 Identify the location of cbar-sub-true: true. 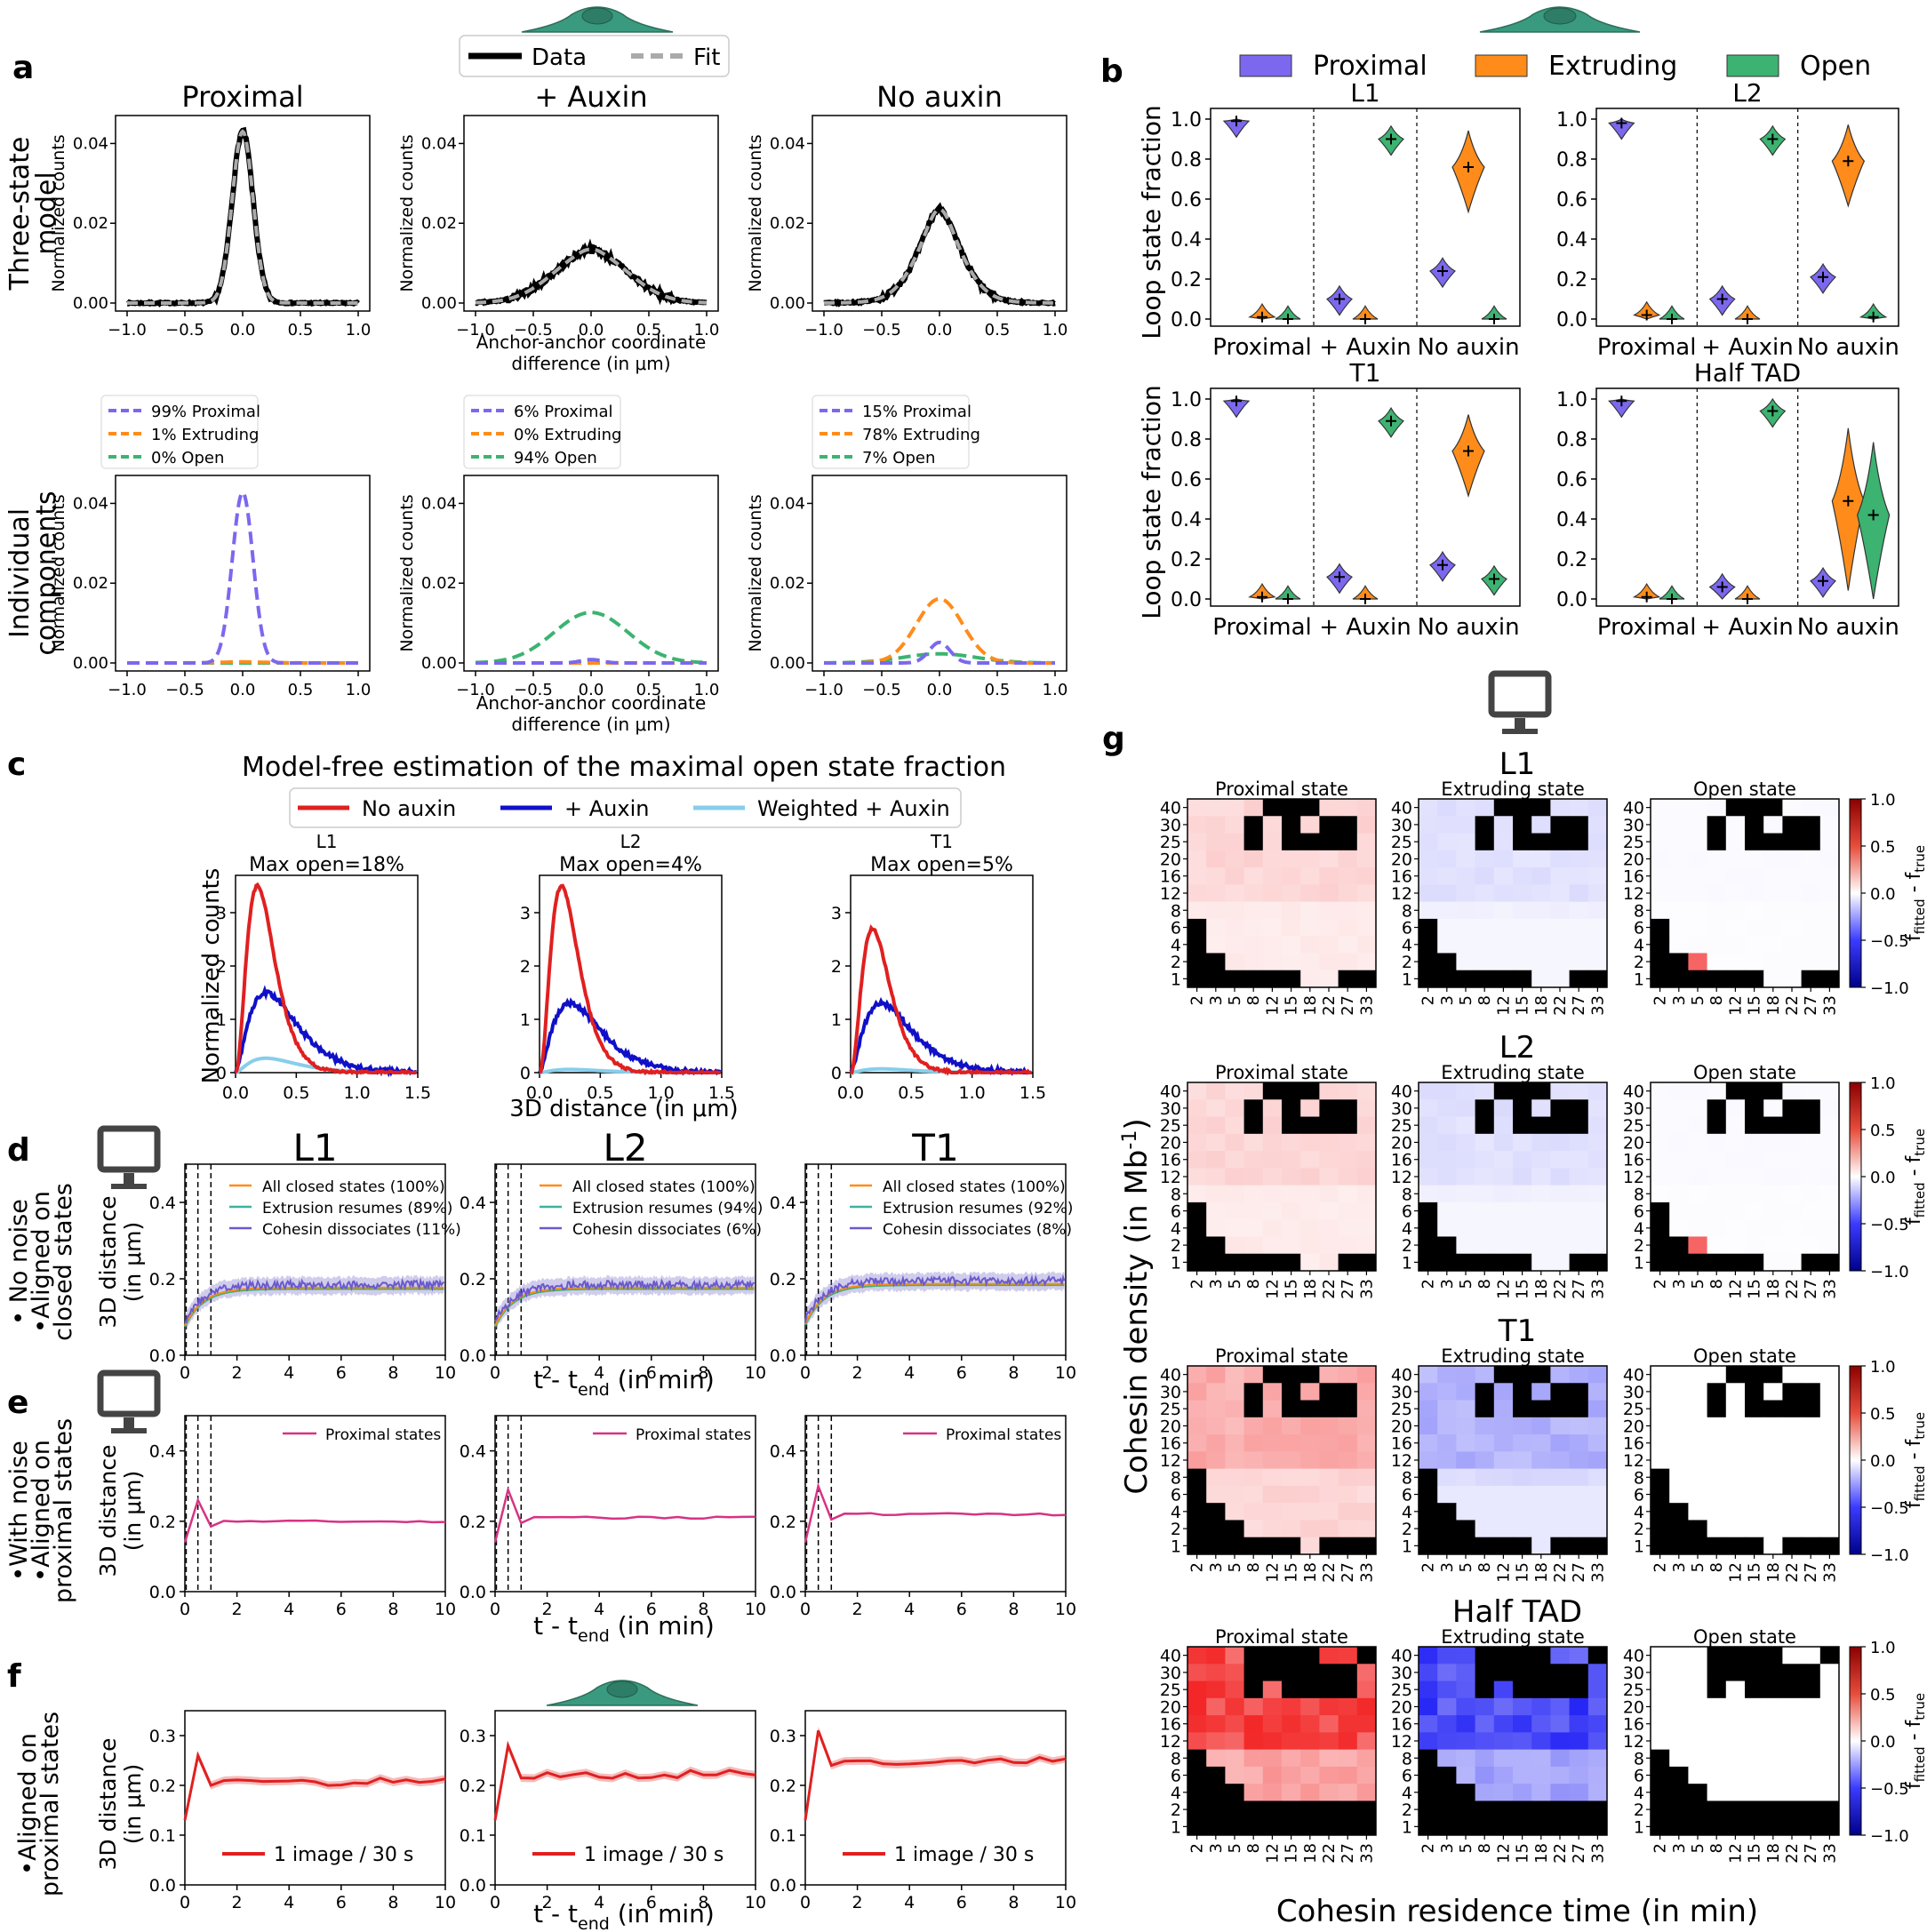
(1919, 1706).